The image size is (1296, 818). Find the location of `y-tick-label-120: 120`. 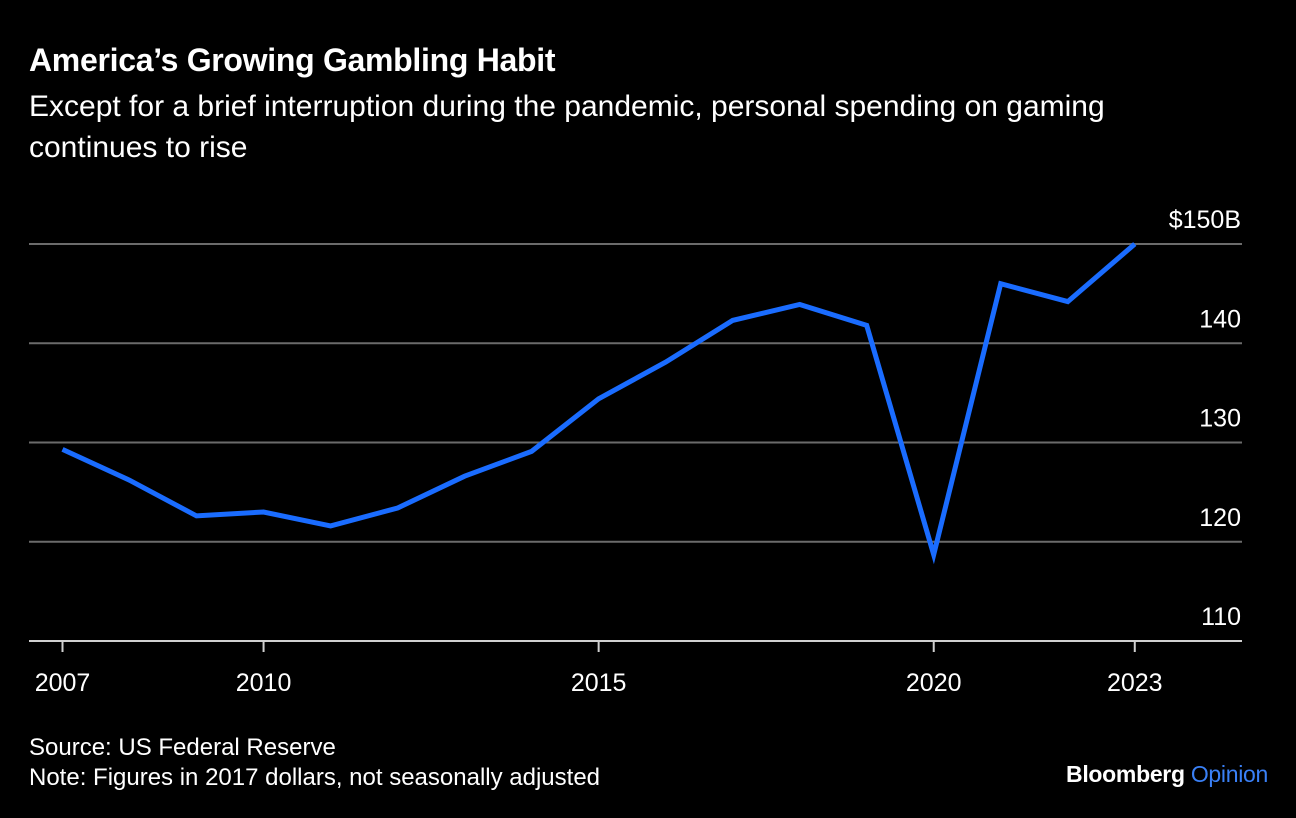

y-tick-label-120: 120 is located at coordinates (1220, 518).